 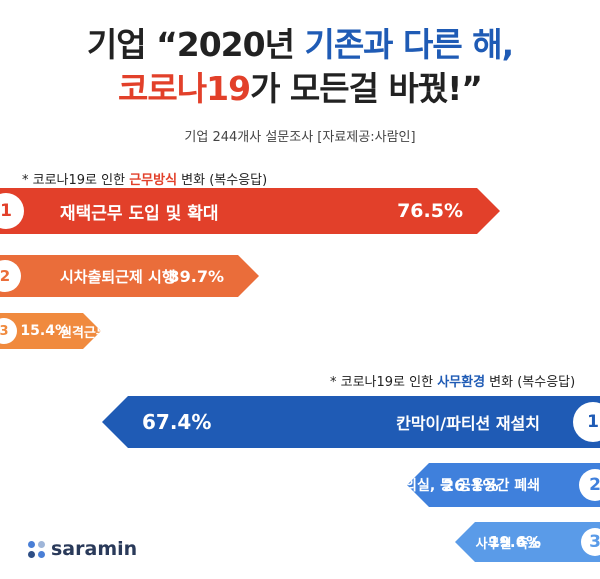 I want to click on office-env-bar: 19.6% 사무실 축소, so click(x=527, y=542).